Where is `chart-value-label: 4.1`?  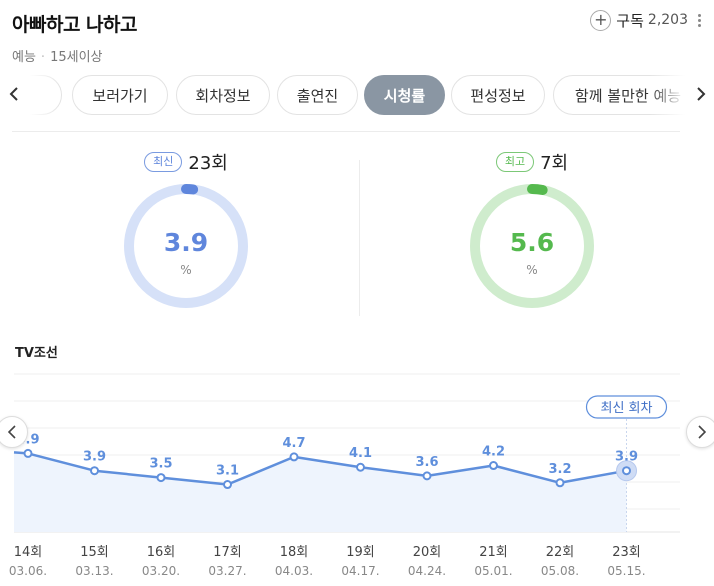 chart-value-label: 4.1 is located at coordinates (360, 453).